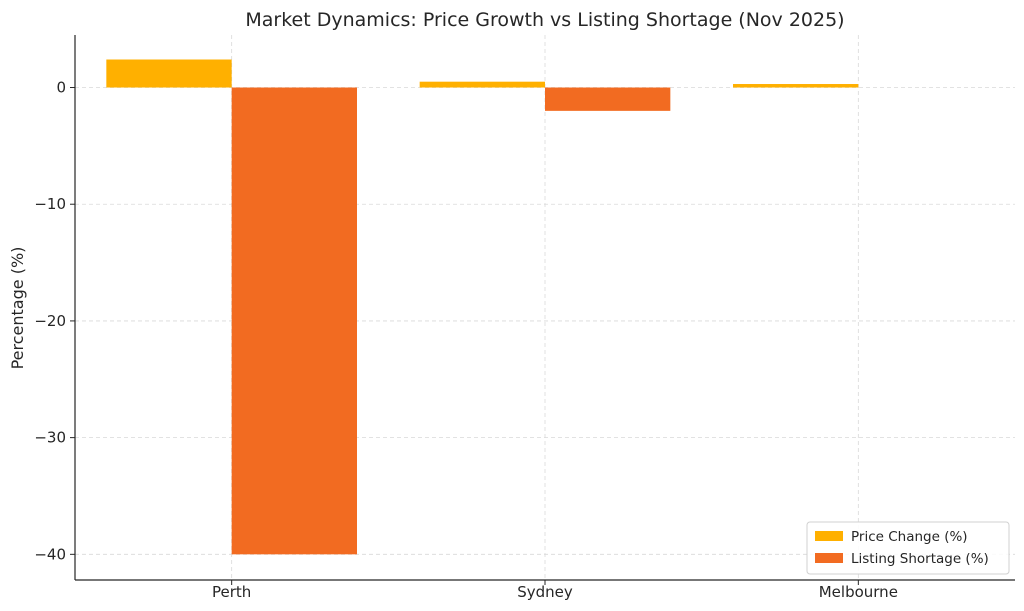 This screenshot has width=1024, height=611. What do you see at coordinates (545, 592) in the screenshot?
I see `x-tick-label: Sydney` at bounding box center [545, 592].